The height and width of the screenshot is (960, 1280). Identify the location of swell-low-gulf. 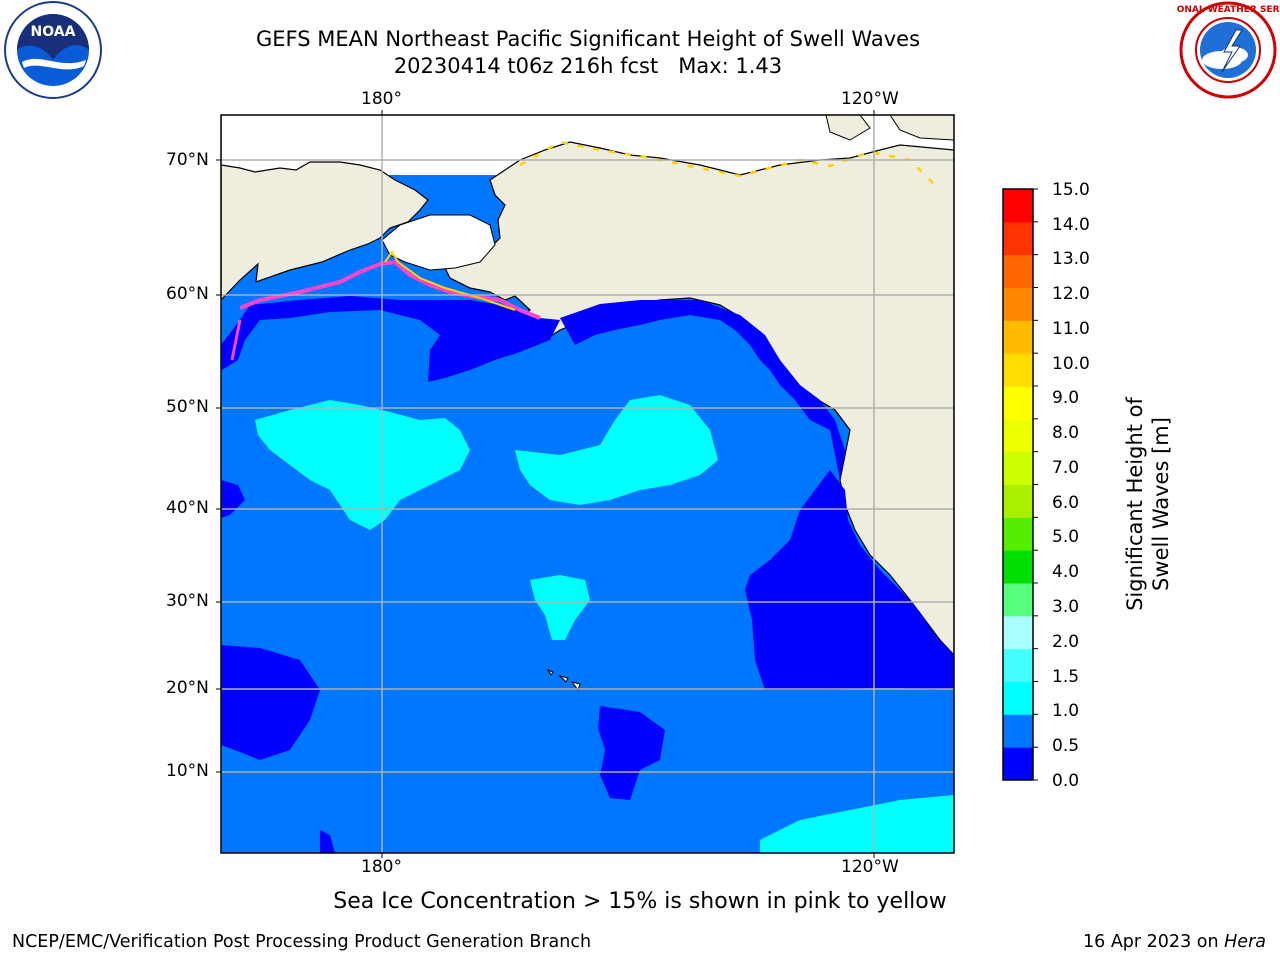
(702, 390).